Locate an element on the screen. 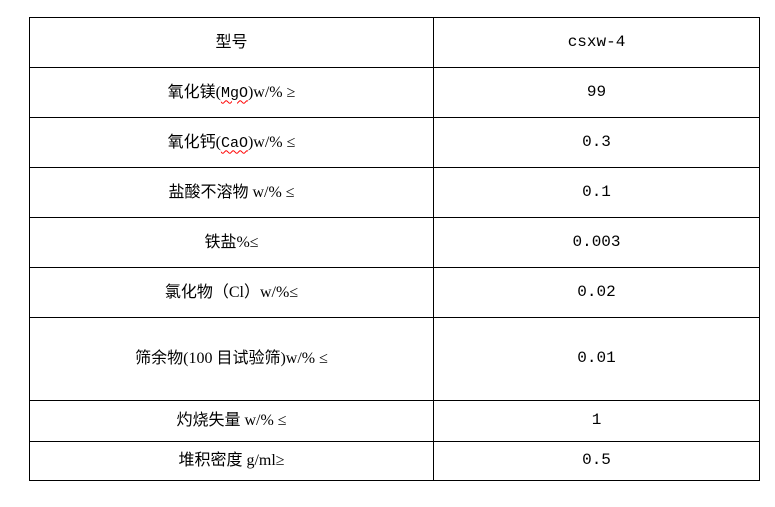  spellcheck-underlined-formula: CaO is located at coordinates (234, 143).